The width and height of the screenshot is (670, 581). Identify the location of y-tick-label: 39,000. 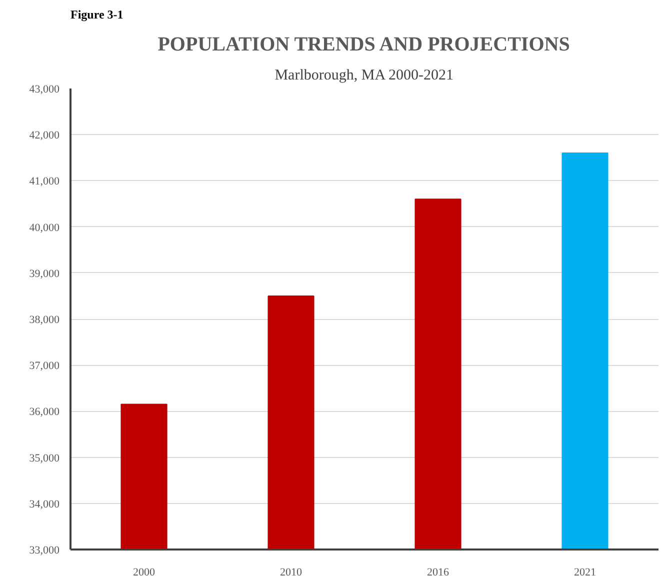
(44, 274).